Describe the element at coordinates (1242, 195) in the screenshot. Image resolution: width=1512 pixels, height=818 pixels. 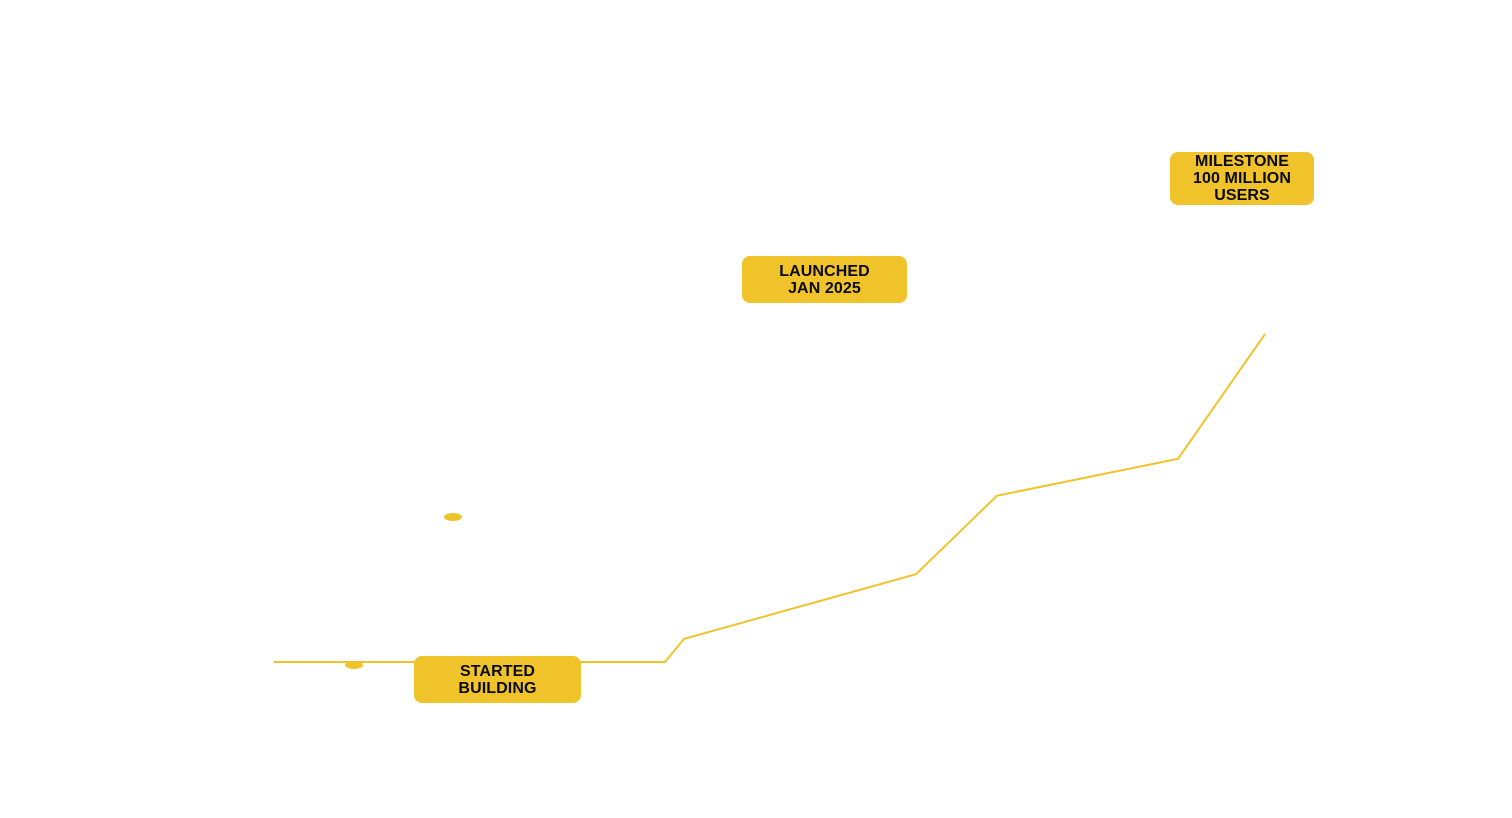
I see `annotation-line: USERS` at that location.